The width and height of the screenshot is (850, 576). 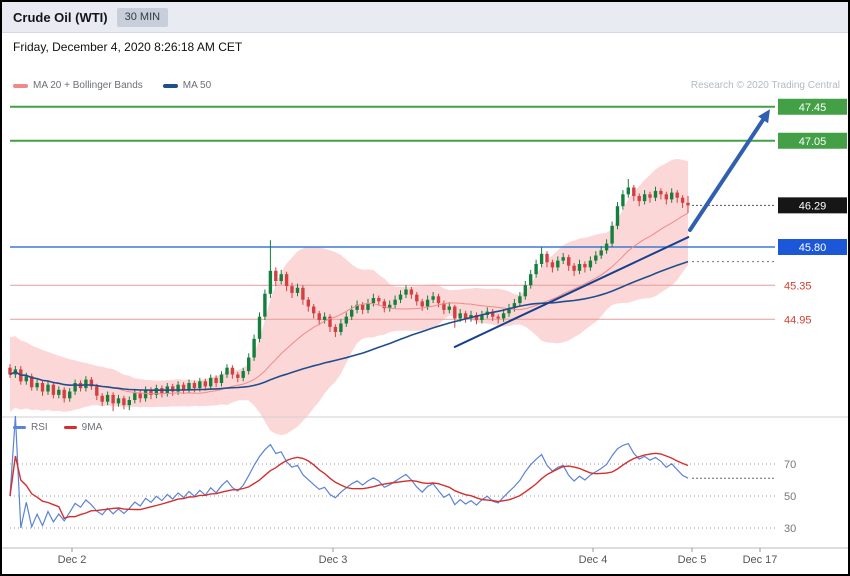 I want to click on price-label-box-46.29, so click(x=812, y=205).